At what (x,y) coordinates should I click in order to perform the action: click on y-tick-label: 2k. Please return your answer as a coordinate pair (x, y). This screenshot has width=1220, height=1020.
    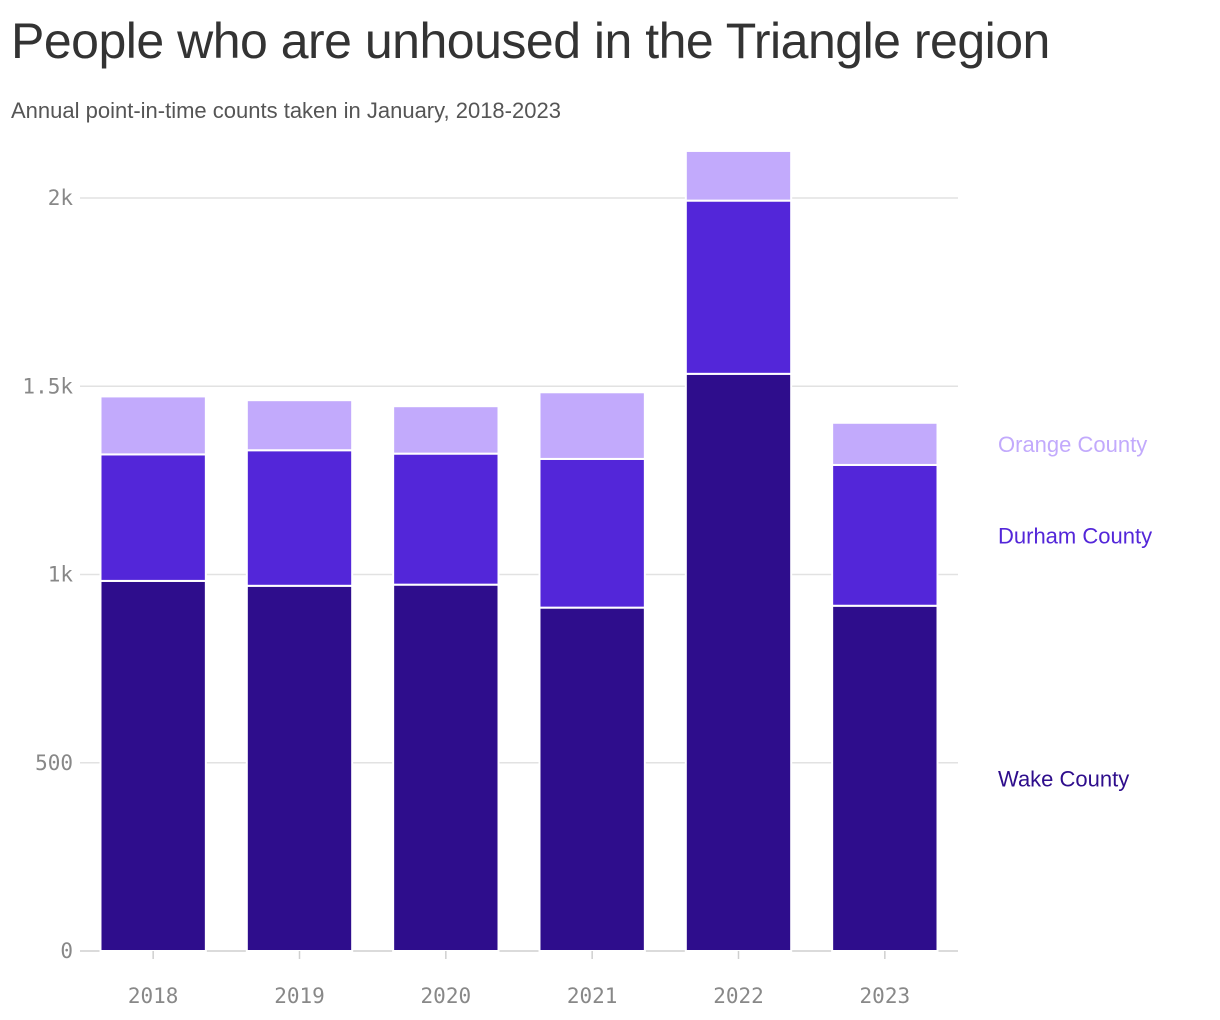
    Looking at the image, I should click on (61, 198).